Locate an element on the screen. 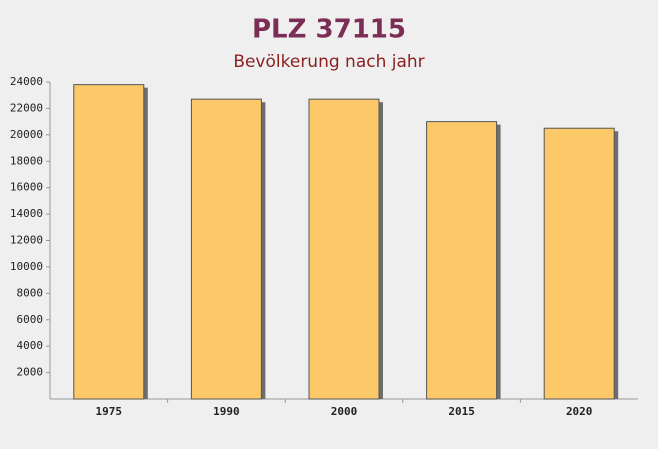 The width and height of the screenshot is (658, 449). chart-title: PLZ 37115 is located at coordinates (329, 30).